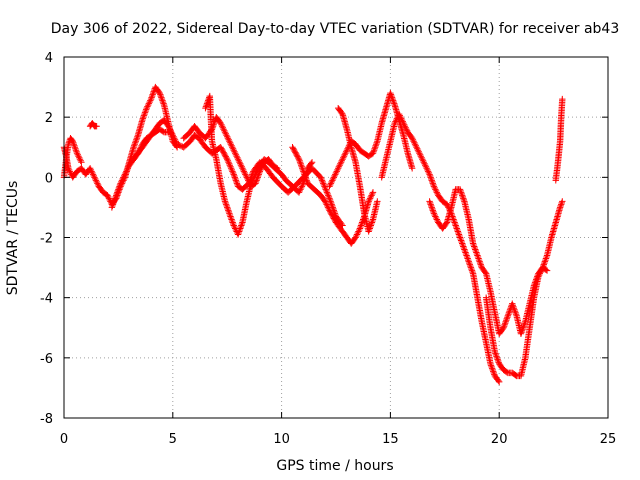 The height and width of the screenshot is (480, 640). What do you see at coordinates (64, 439) in the screenshot?
I see `x-tick-label: 0` at bounding box center [64, 439].